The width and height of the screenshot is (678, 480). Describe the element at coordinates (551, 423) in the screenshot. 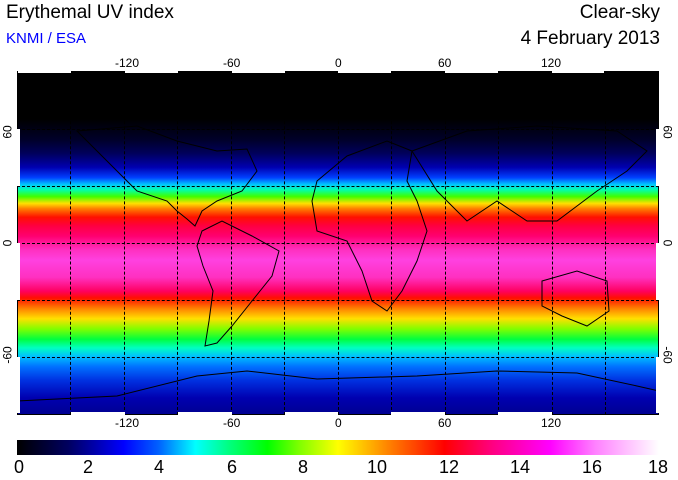

I see `lon-tick-bottom: 120` at that location.